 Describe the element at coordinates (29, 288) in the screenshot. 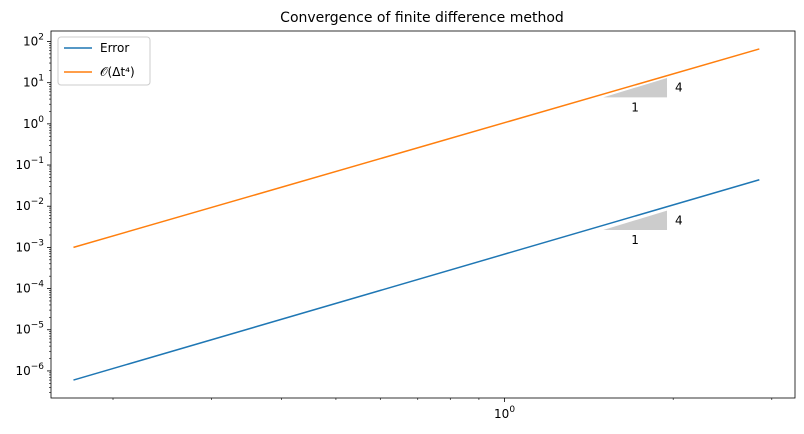

I see `y-tick-label: 10⁻⁴` at that location.